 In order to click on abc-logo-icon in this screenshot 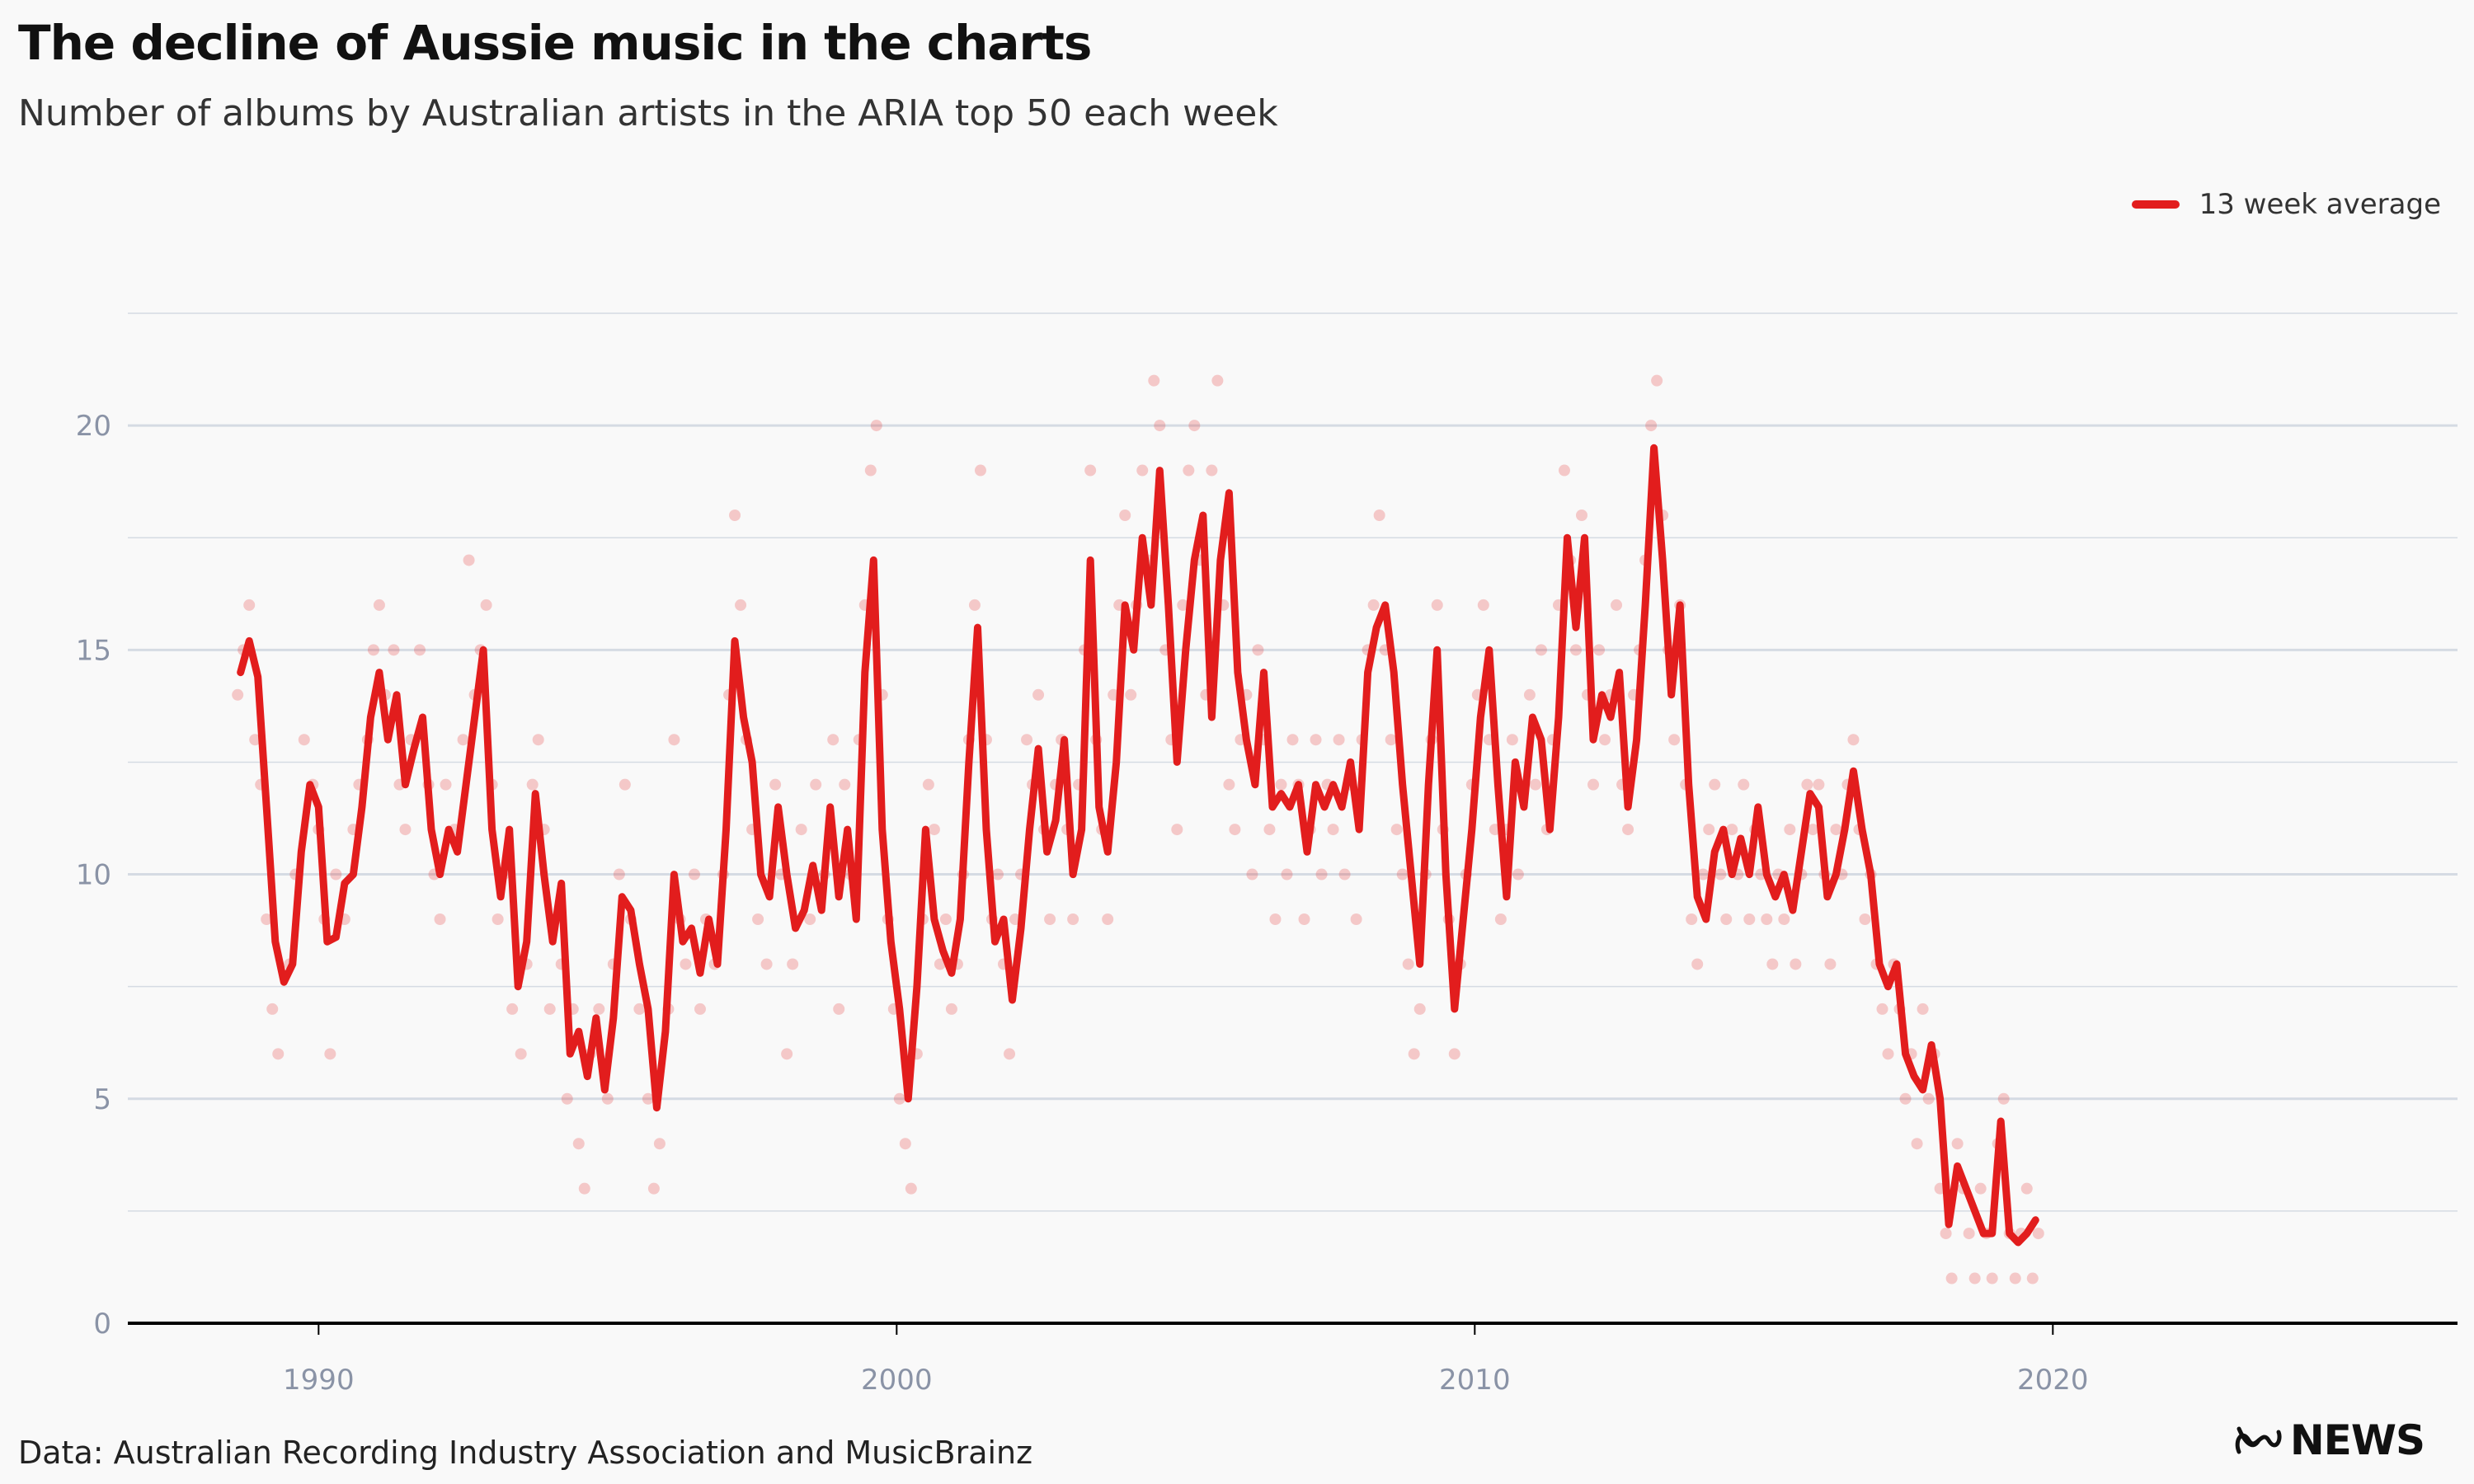, I will do `click(2258, 1440)`.